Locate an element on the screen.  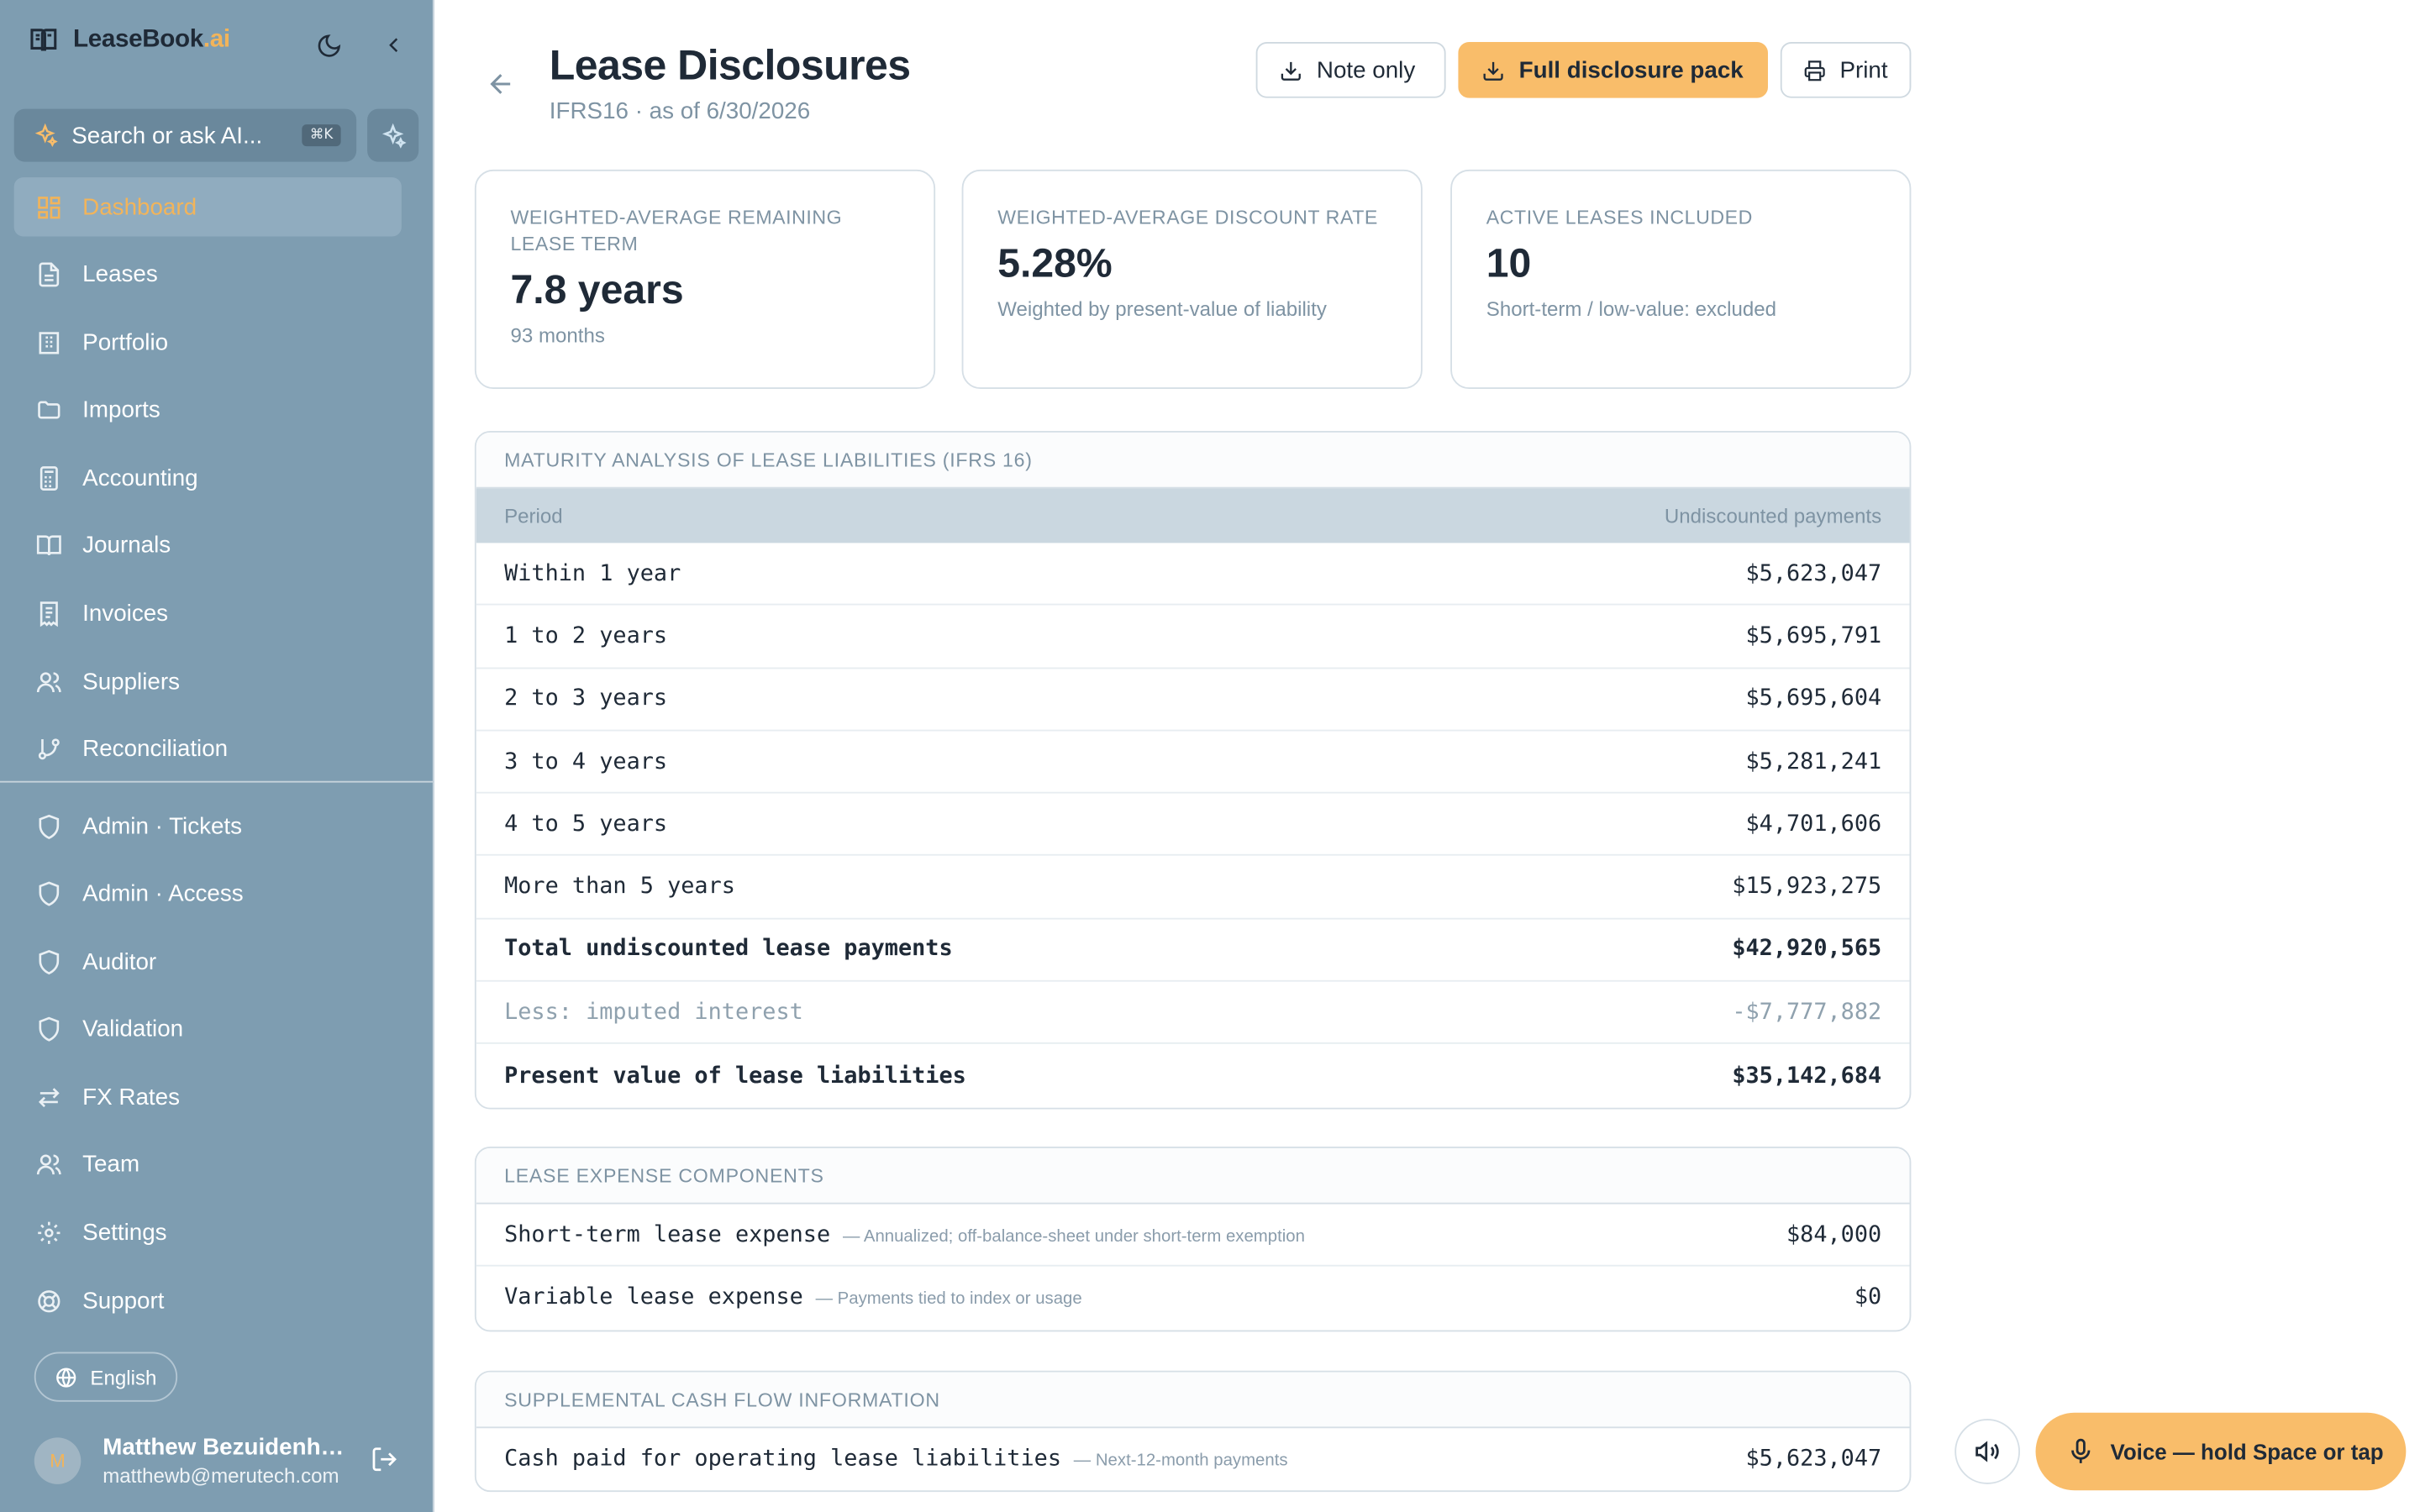
speaker-button is located at coordinates (1987, 1451).